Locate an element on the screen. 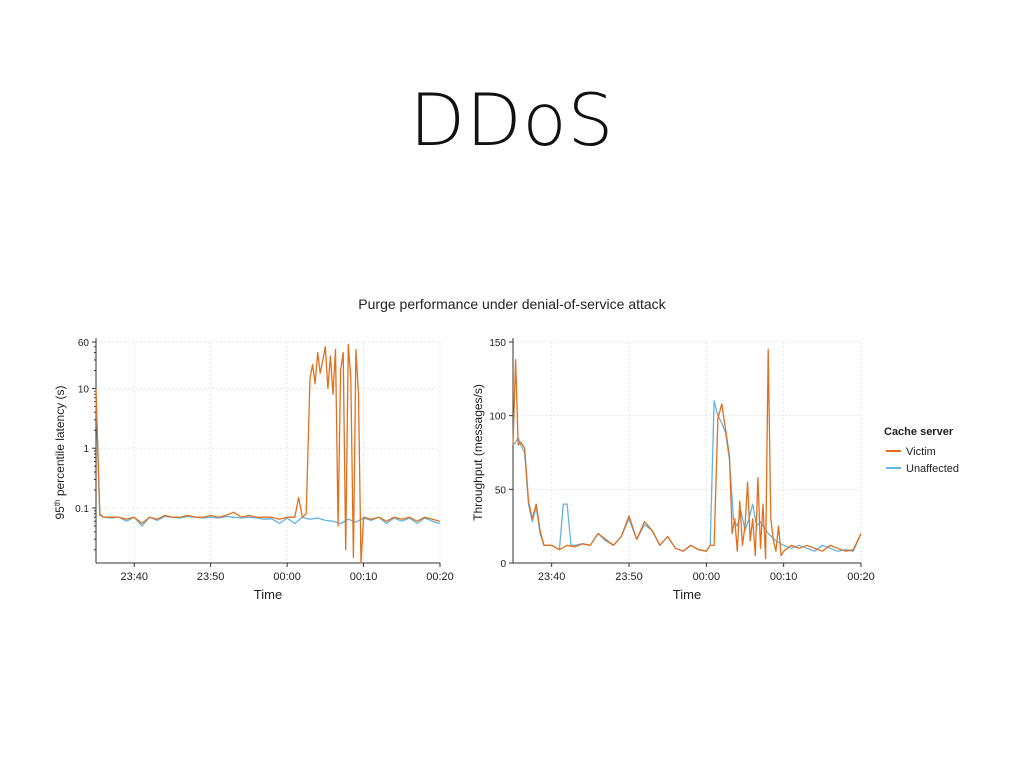 Image resolution: width=1024 pixels, height=768 pixels. legend-label-unaffected: Unaffected is located at coordinates (932, 469).